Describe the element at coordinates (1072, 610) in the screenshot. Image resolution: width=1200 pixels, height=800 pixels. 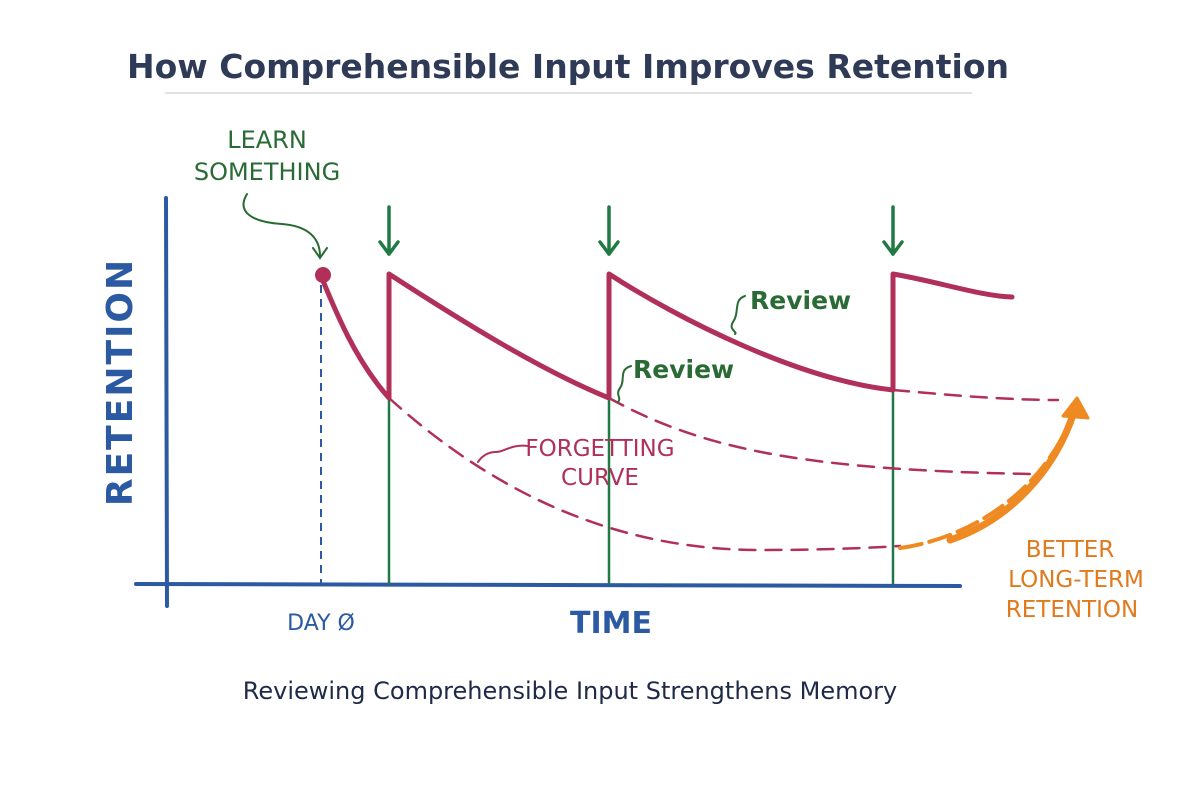
I see `better-retention-label-line3: Retention` at that location.